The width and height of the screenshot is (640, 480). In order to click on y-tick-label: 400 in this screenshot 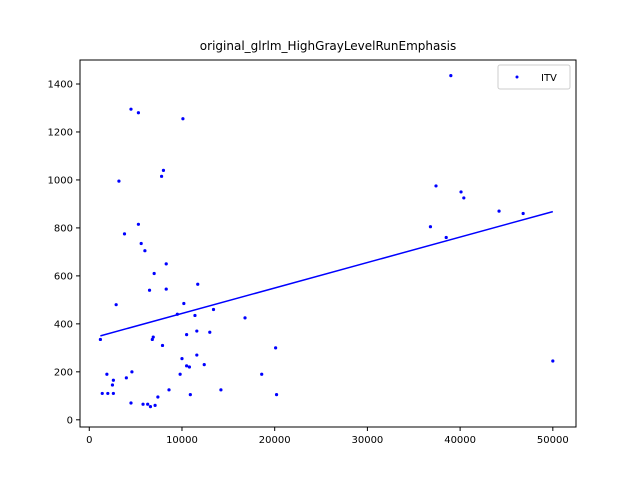, I will do `click(63, 324)`.